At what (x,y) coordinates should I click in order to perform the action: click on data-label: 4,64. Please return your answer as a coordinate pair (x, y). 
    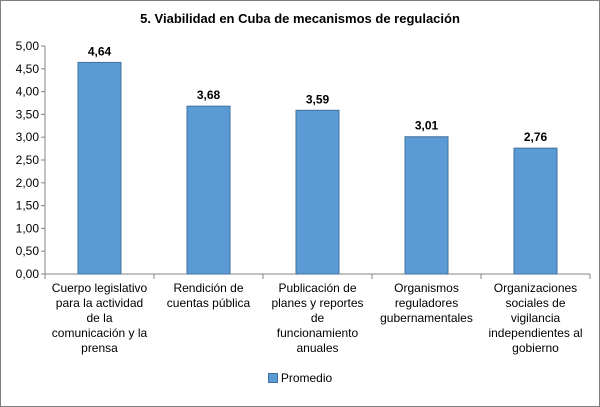
    Looking at the image, I should click on (100, 51).